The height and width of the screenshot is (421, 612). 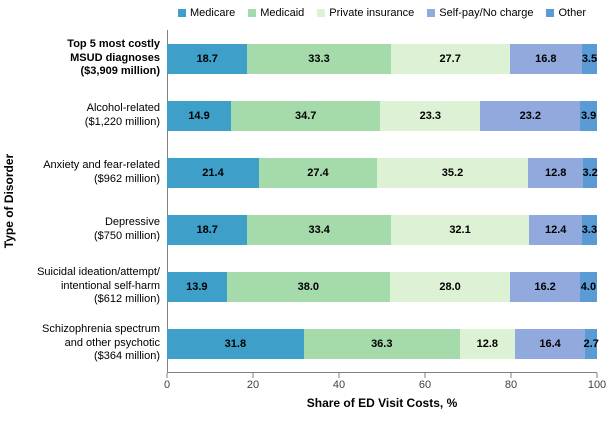 I want to click on x-tick-label: 0, so click(x=167, y=385).